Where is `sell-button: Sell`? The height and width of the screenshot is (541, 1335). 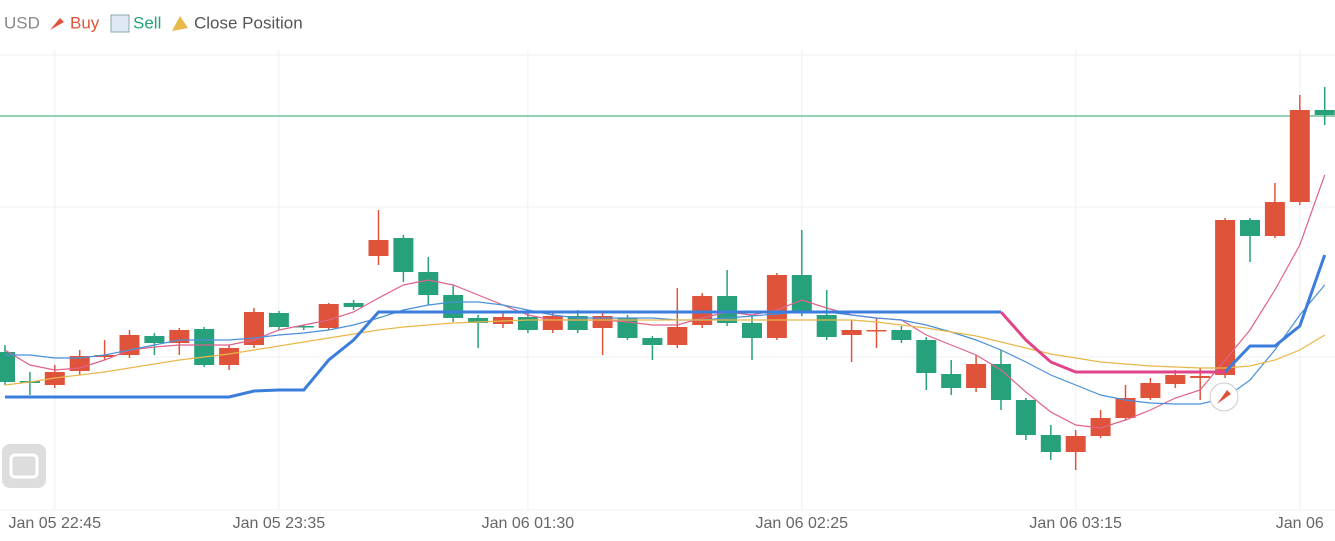
sell-button: Sell is located at coordinates (147, 22).